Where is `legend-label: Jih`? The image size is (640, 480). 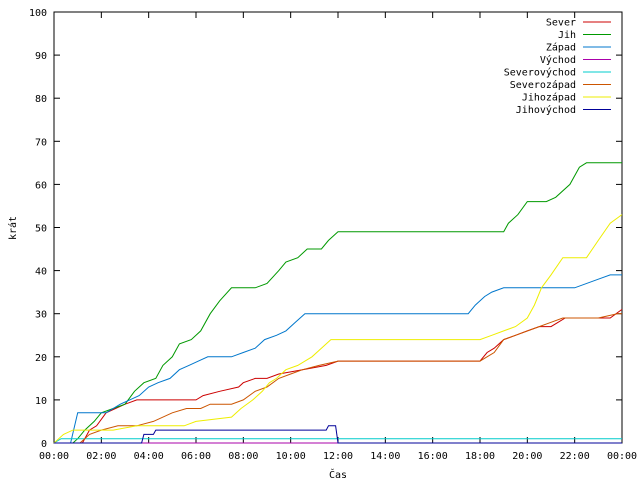 legend-label: Jih is located at coordinates (567, 35).